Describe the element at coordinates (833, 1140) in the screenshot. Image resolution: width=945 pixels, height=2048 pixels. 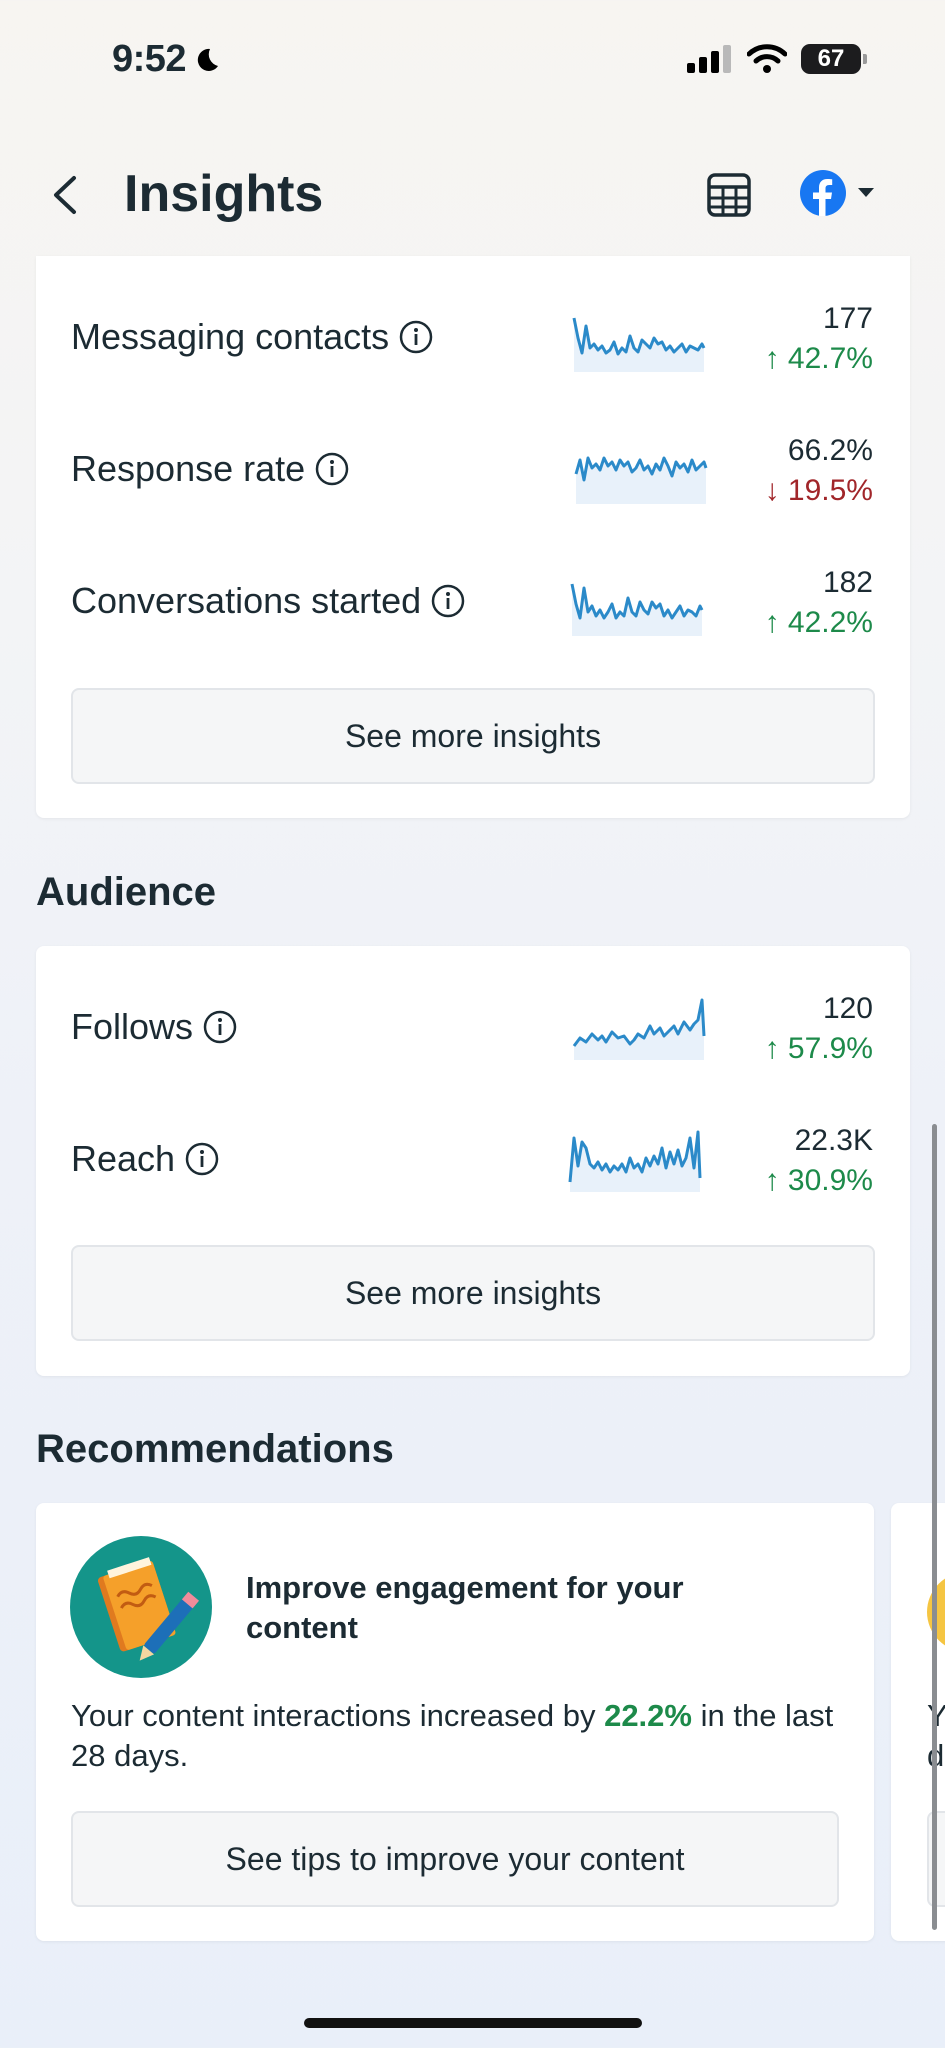
I see `metric-value: 22.3K` at that location.